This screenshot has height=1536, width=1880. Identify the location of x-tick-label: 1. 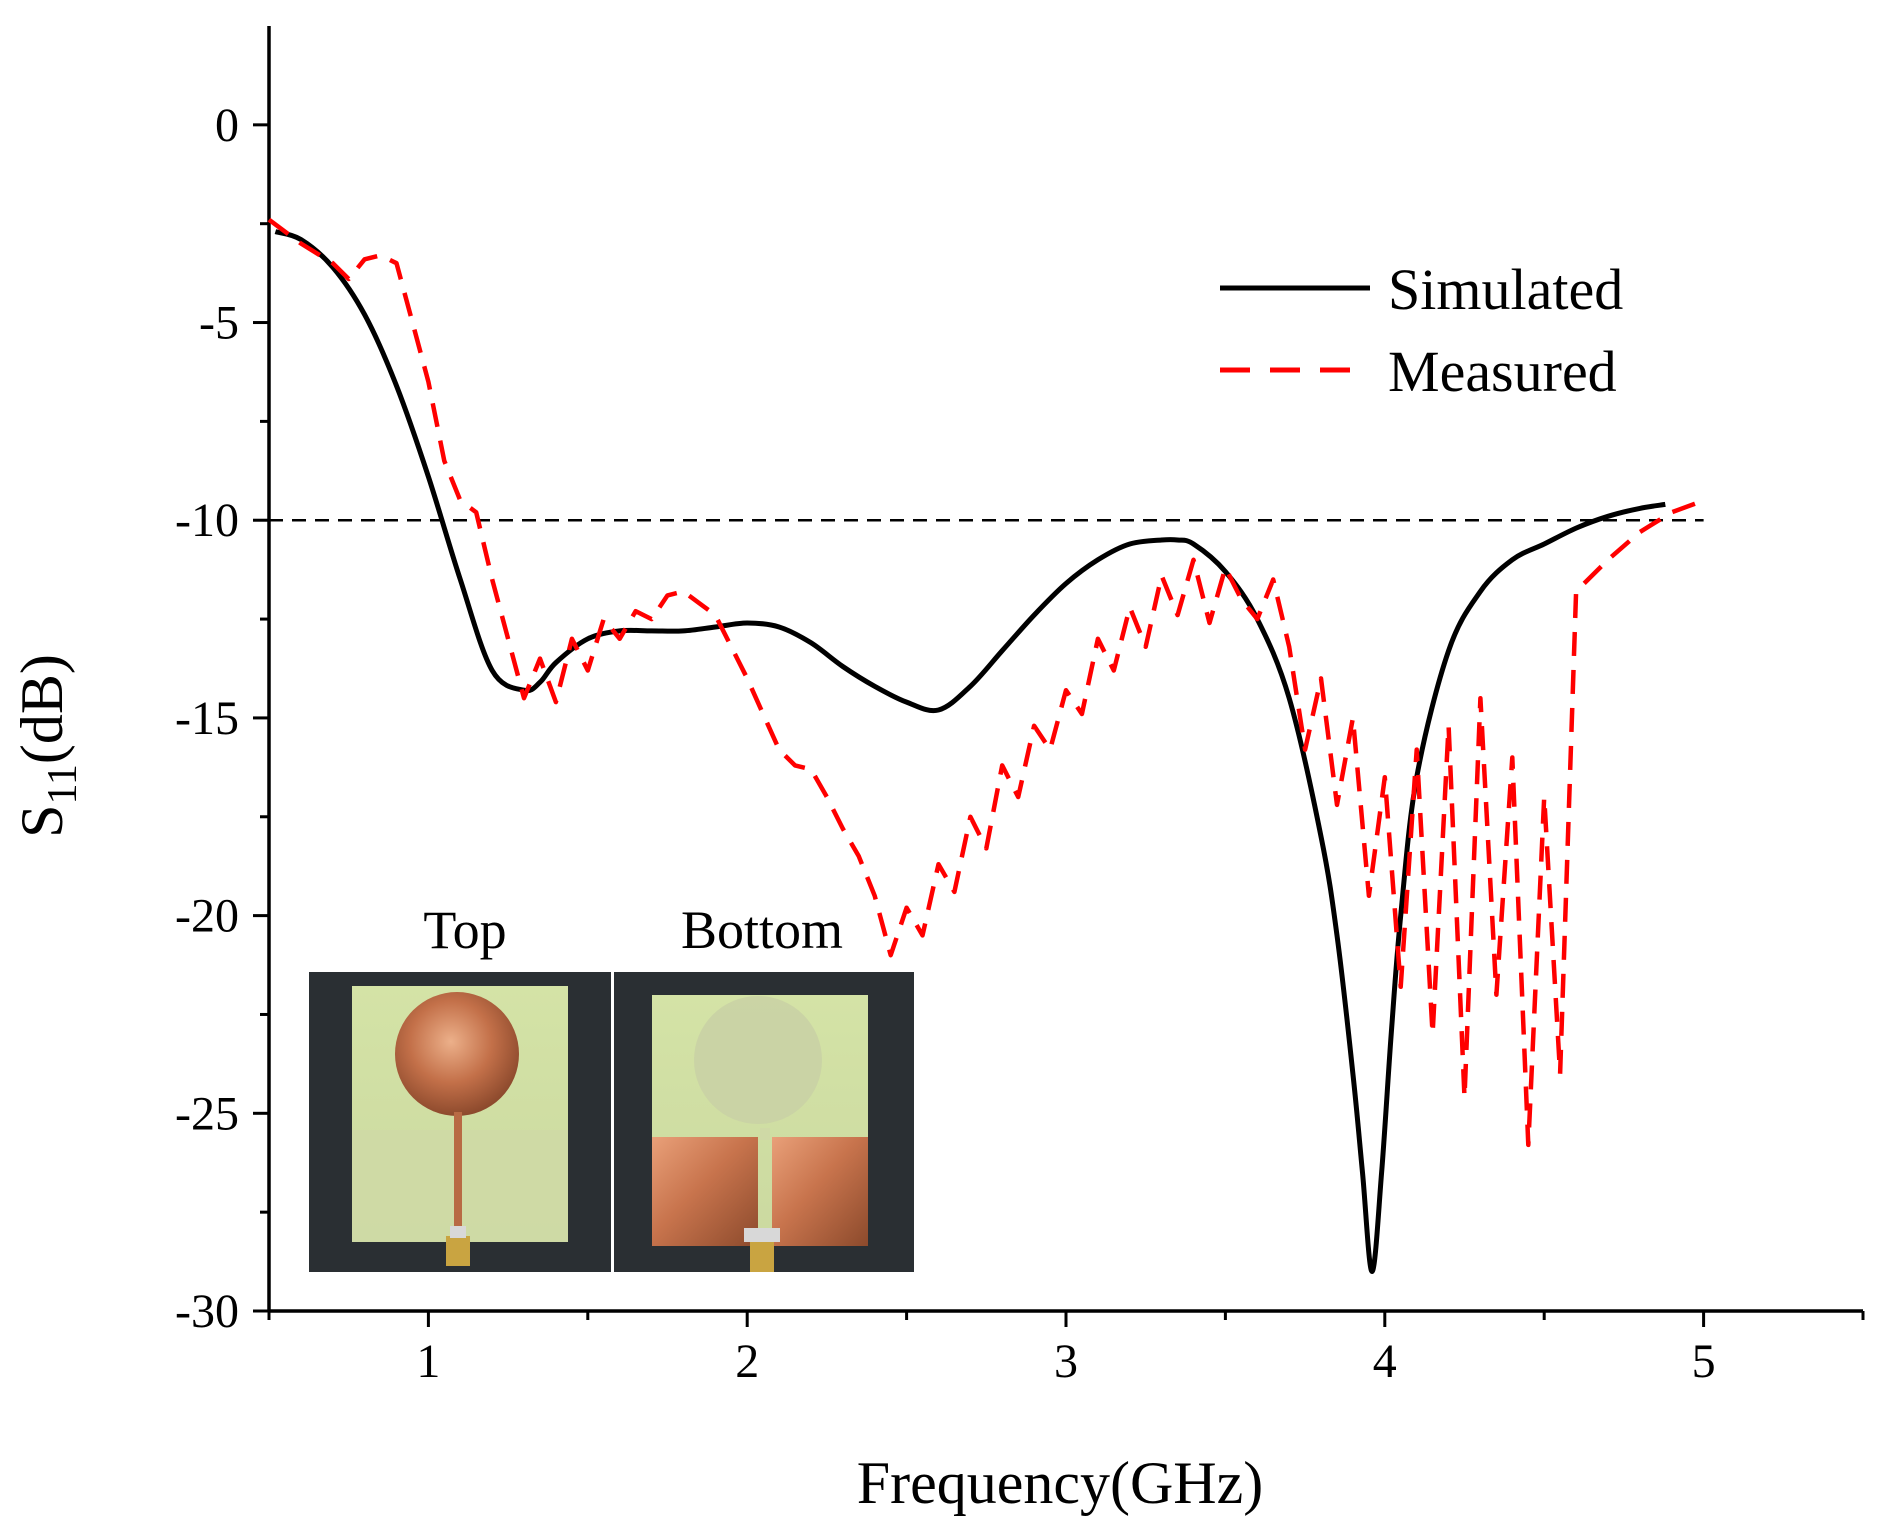
(428, 1361).